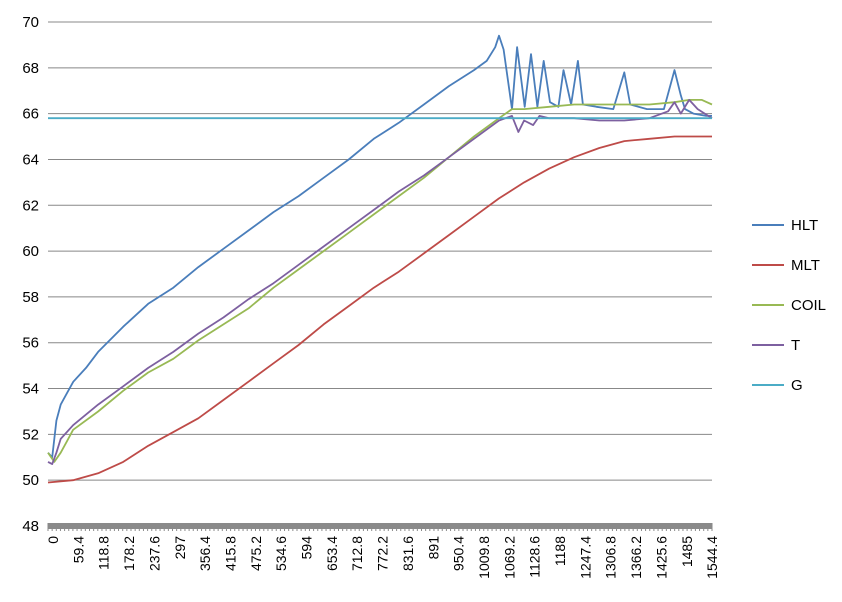 The image size is (842, 602). Describe the element at coordinates (180, 548) in the screenshot. I see `x-tick-label: 297` at that location.